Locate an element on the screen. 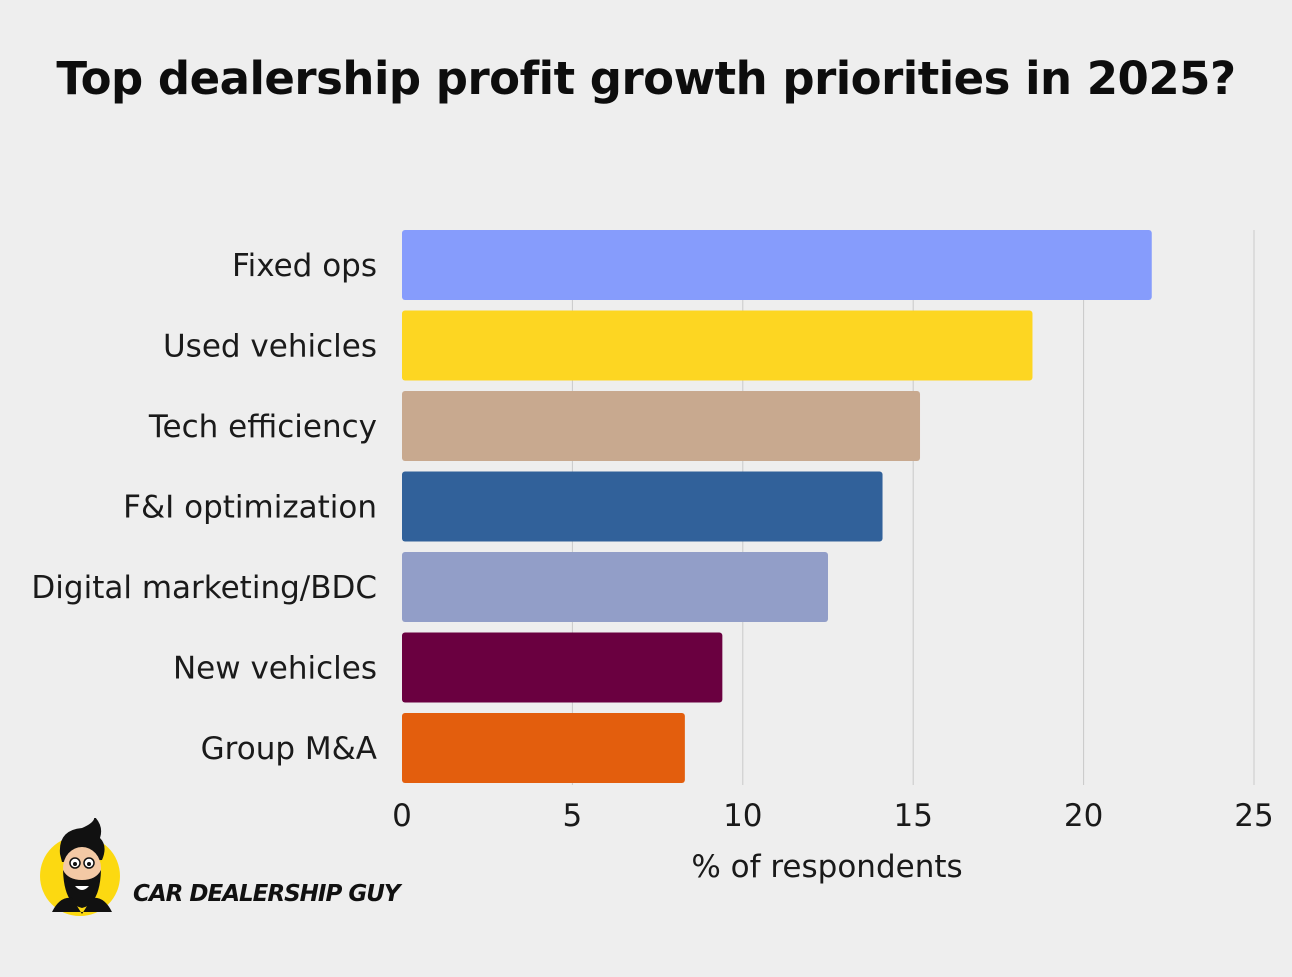 The height and width of the screenshot is (977, 1292). x-tick-label: 20 is located at coordinates (1083, 816).